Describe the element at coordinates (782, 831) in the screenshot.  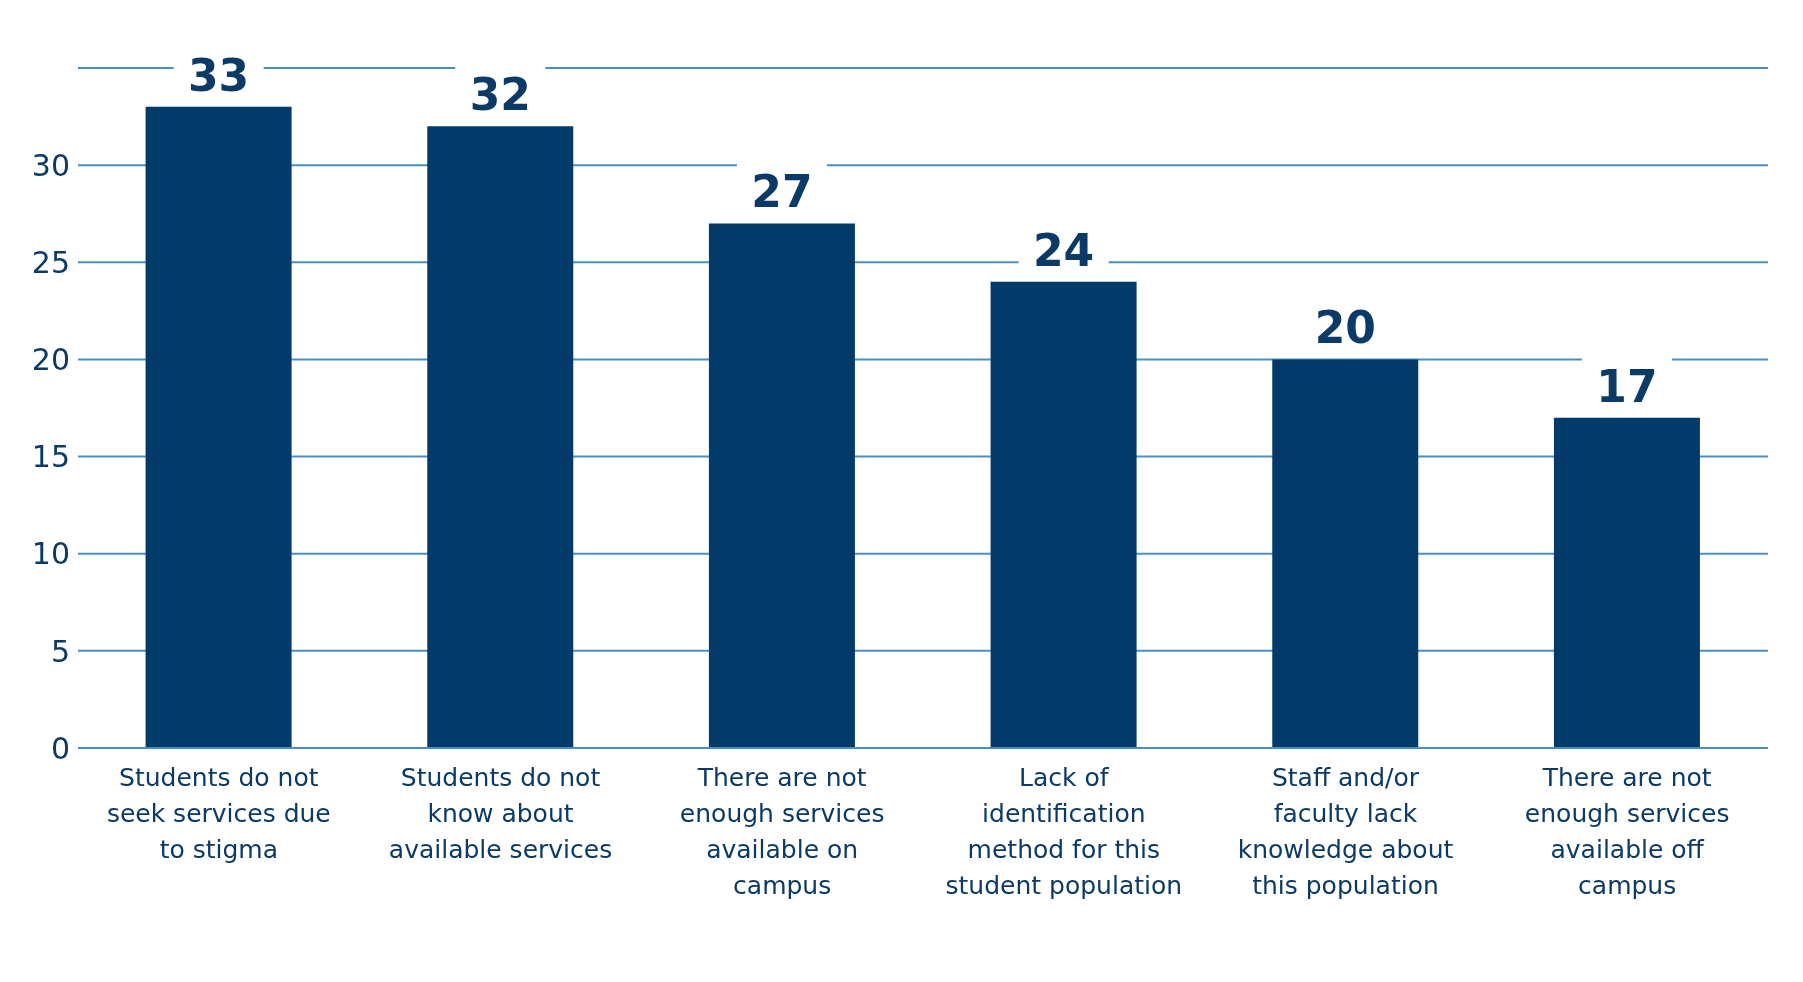
I see `x-tick-label: There are not enough services available on campus` at that location.